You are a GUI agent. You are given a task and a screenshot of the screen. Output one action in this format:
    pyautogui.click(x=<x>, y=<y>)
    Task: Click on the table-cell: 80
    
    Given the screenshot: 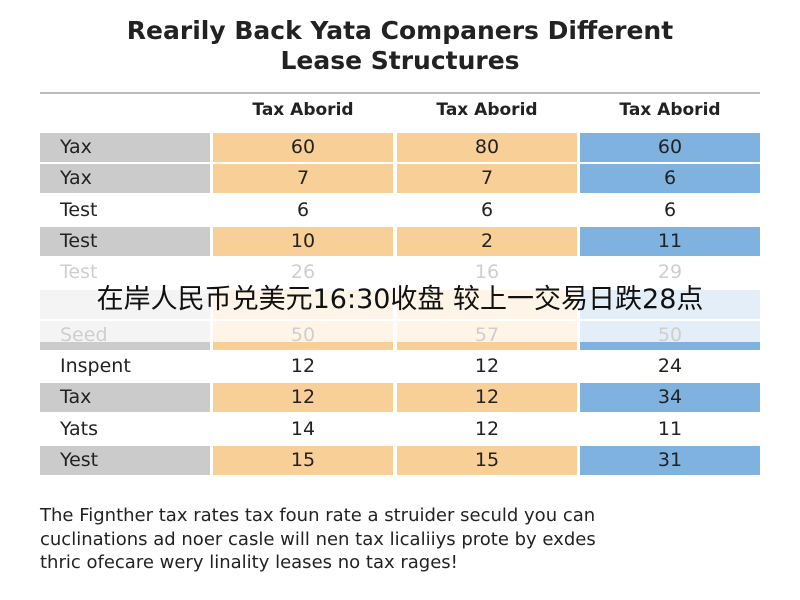 What is the action you would take?
    pyautogui.click(x=487, y=147)
    